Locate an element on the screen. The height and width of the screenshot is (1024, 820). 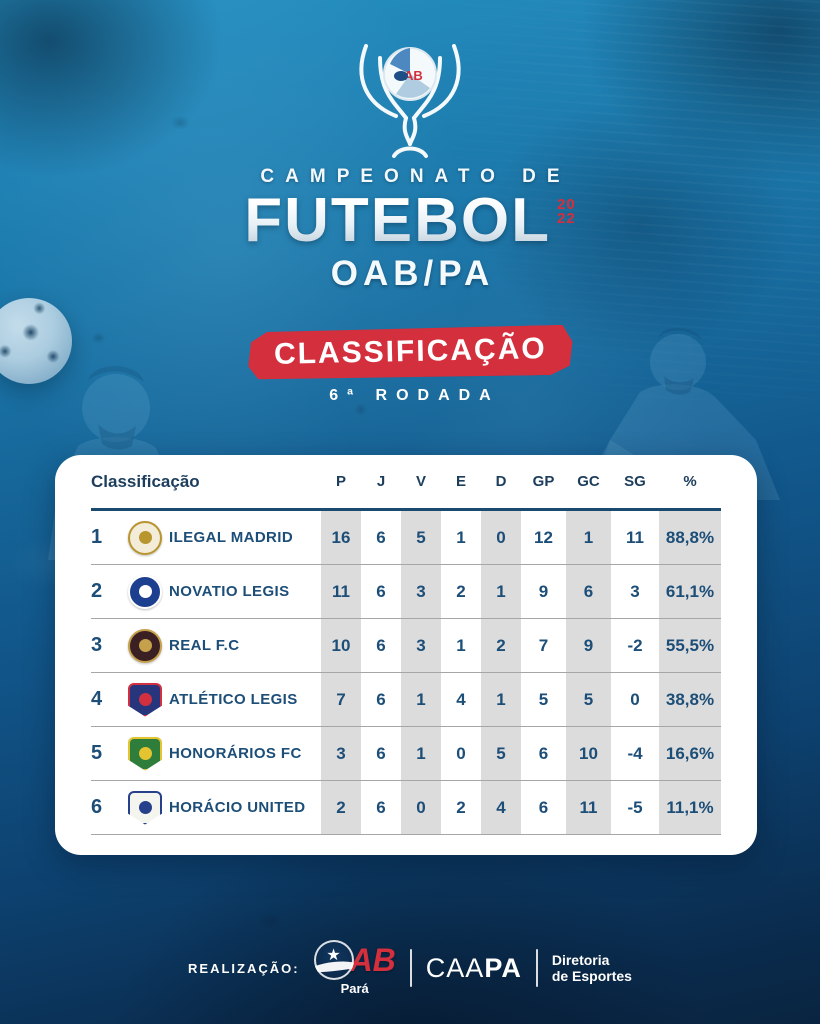
oab-para-logo: ★ AB Pará is located at coordinates (354, 968).